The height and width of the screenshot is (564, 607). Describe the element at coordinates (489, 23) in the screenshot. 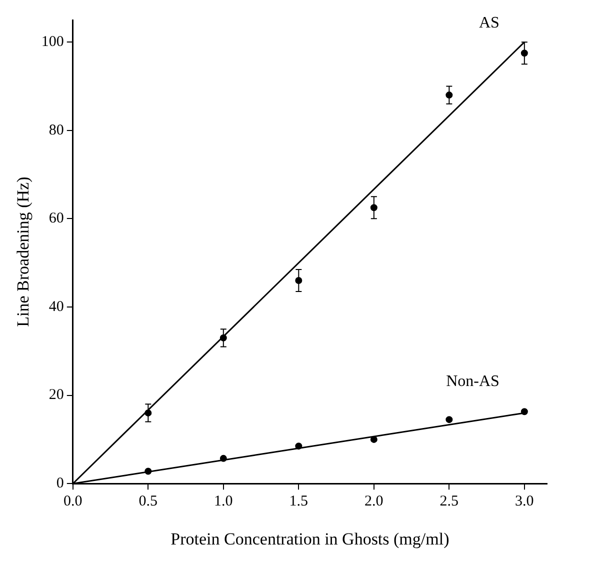

I see `series-label: AS` at that location.